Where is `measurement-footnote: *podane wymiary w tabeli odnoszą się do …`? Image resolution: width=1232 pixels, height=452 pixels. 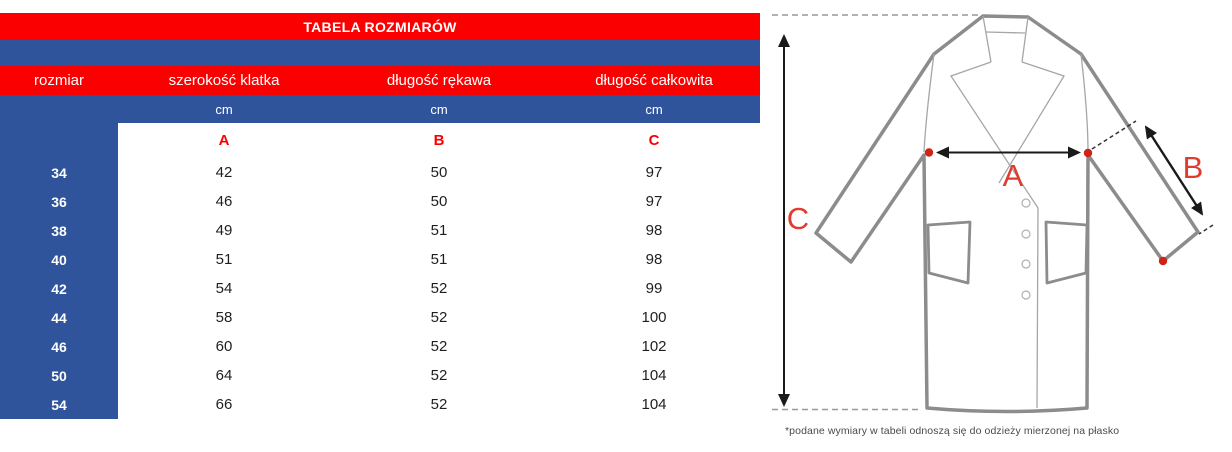 measurement-footnote: *podane wymiary w tabeli odnoszą się do … is located at coordinates (952, 431).